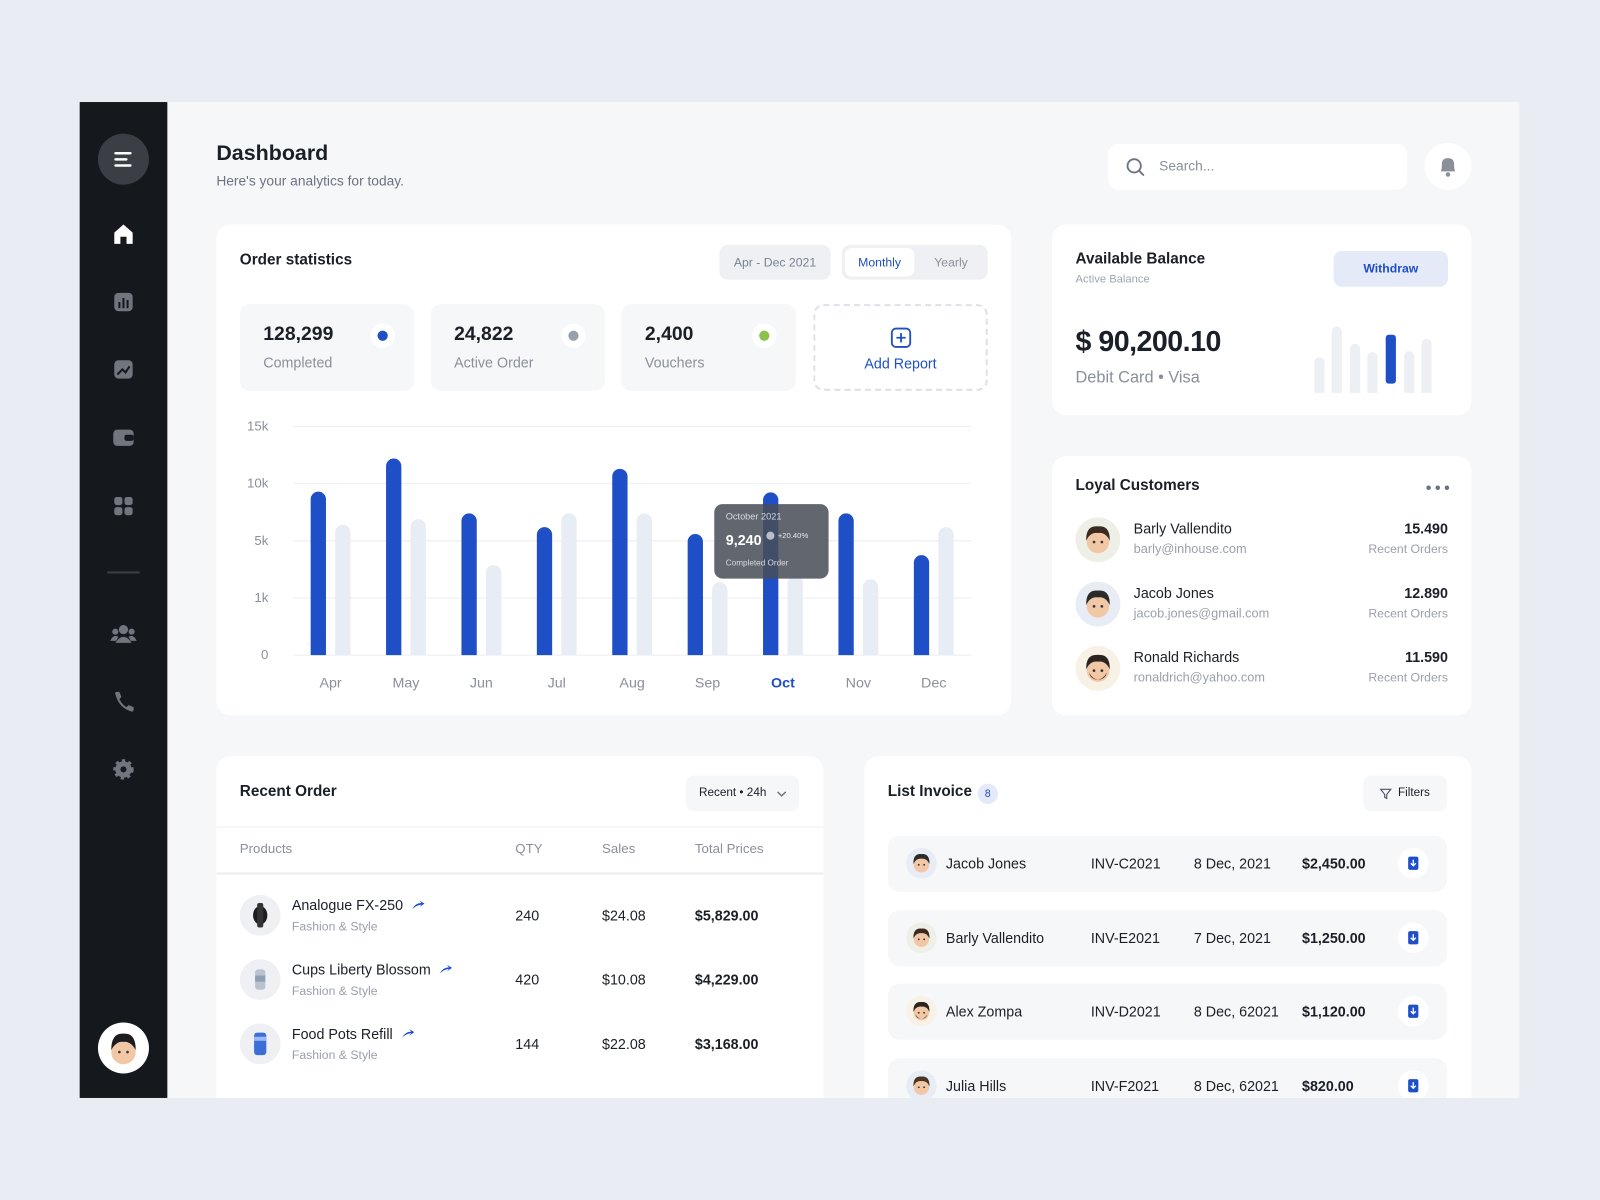  What do you see at coordinates (879, 262) in the screenshot?
I see `toggle-monthly: Monthly` at bounding box center [879, 262].